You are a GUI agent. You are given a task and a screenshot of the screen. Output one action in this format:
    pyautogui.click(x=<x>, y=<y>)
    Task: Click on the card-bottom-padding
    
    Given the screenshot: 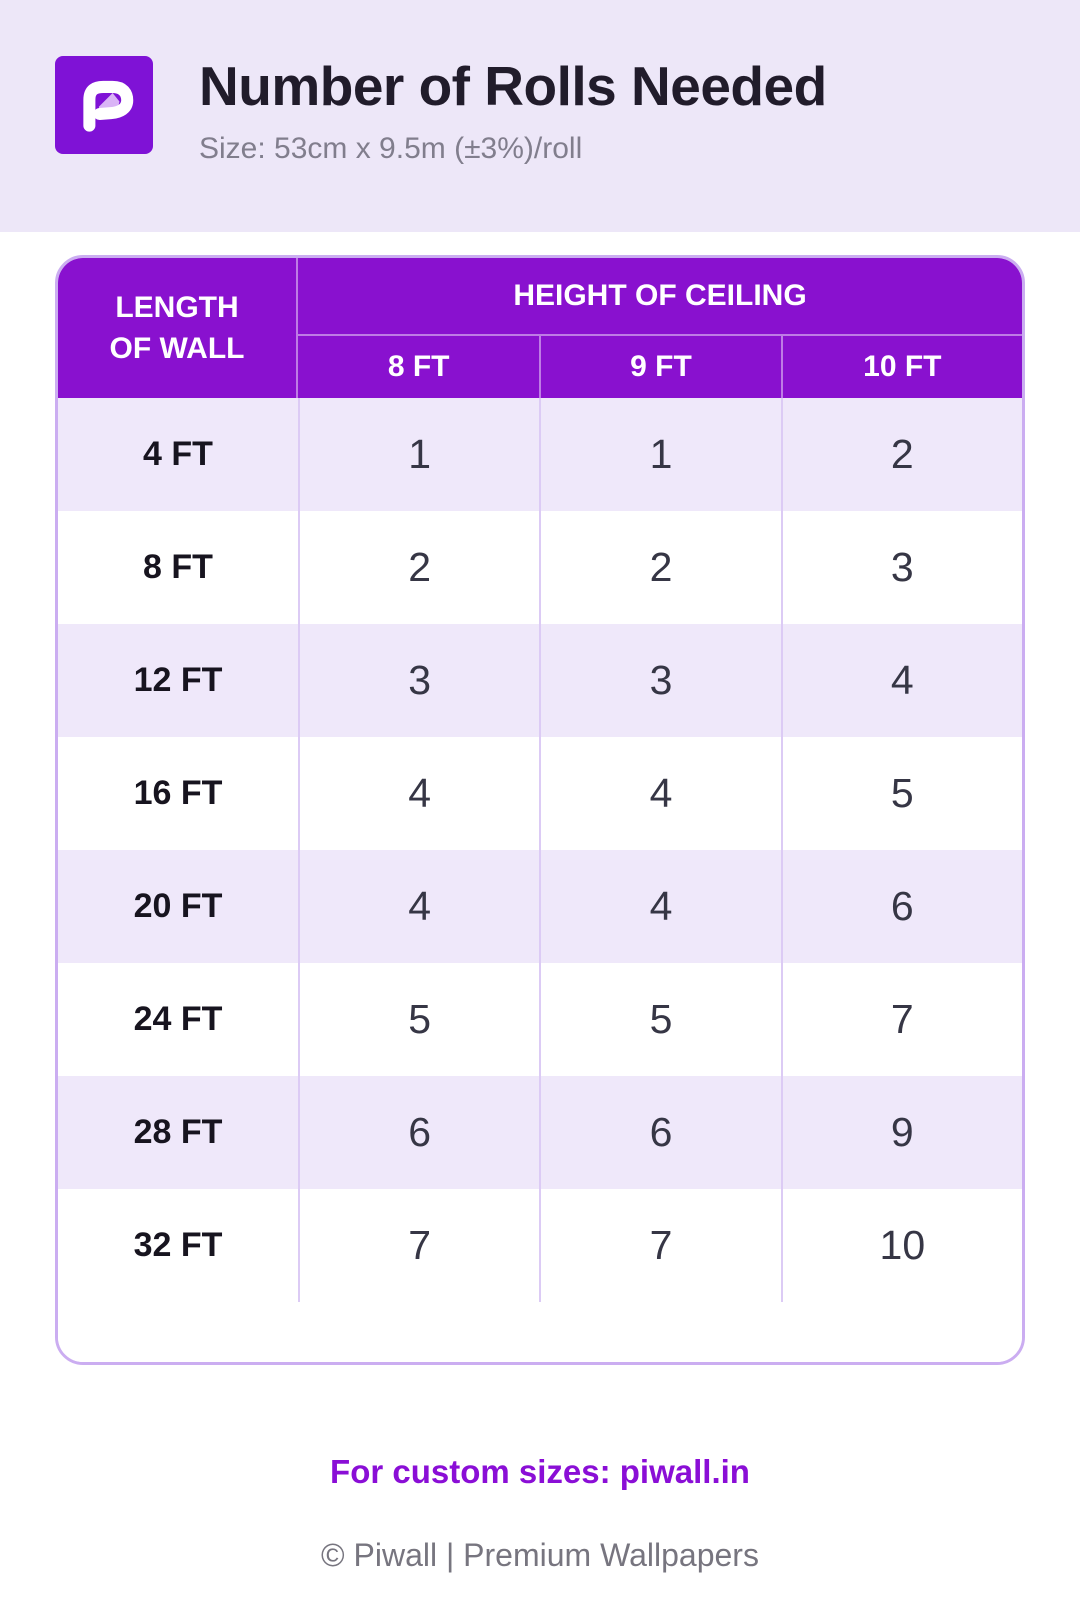 What is the action you would take?
    pyautogui.click(x=540, y=1332)
    